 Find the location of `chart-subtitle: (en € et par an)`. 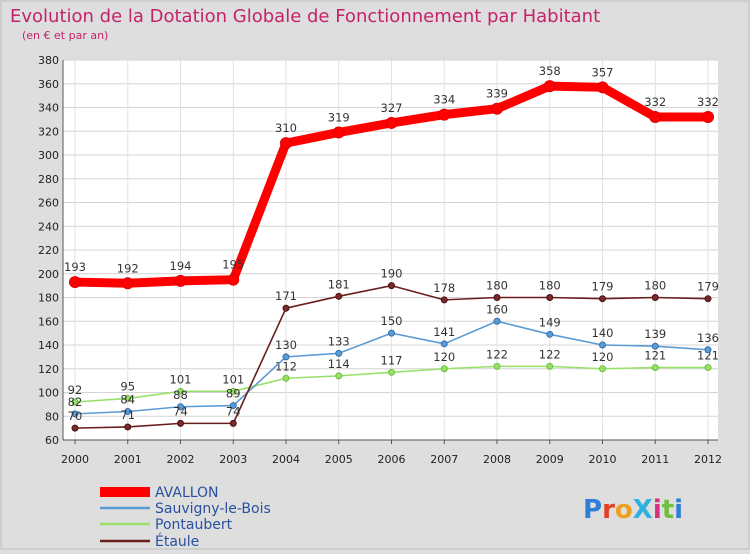

chart-subtitle: (en € et par an) is located at coordinates (65, 35).